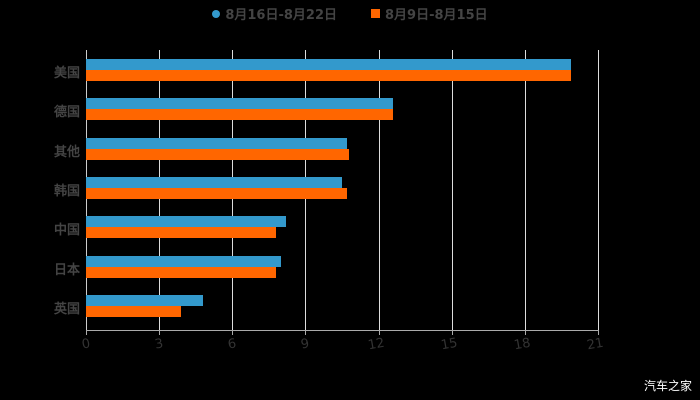  What do you see at coordinates (66, 309) in the screenshot?
I see `y-axis-label: 英国` at bounding box center [66, 309].